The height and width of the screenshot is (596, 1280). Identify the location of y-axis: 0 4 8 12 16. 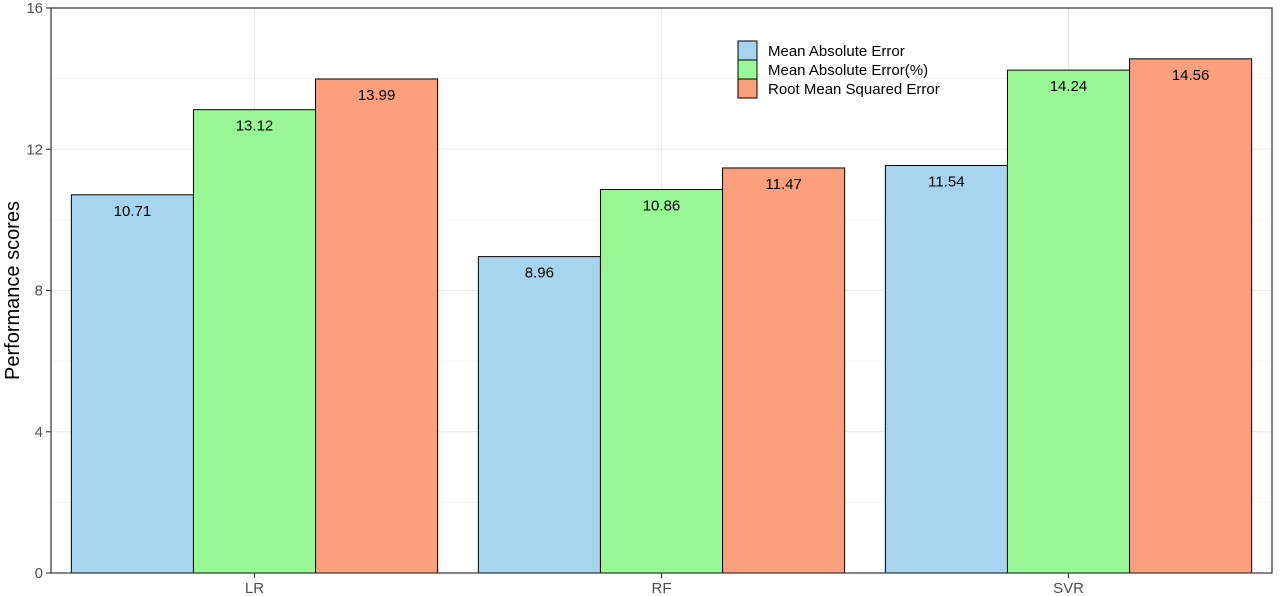
(38, 291).